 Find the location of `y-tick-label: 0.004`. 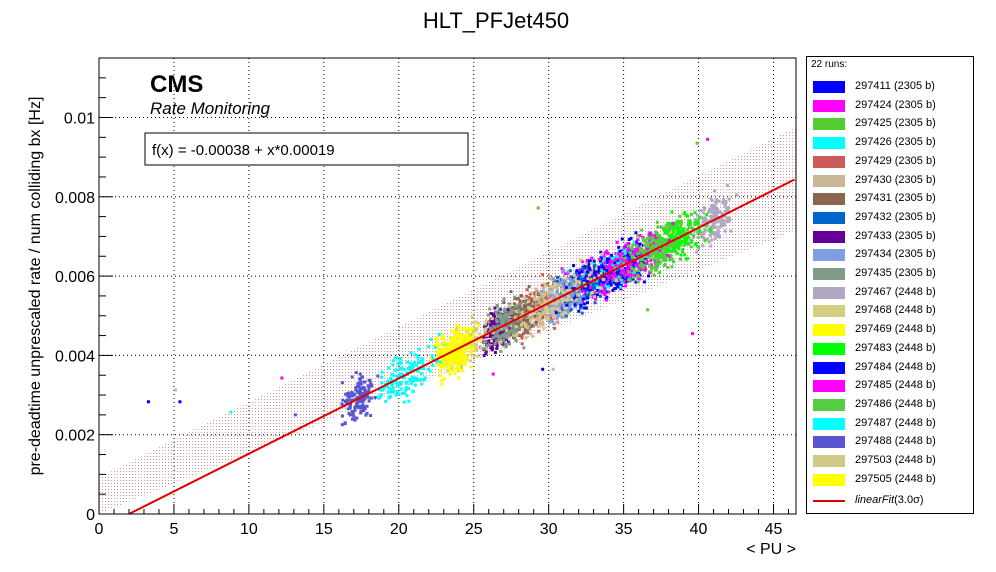

y-tick-label: 0.004 is located at coordinates (75, 356).